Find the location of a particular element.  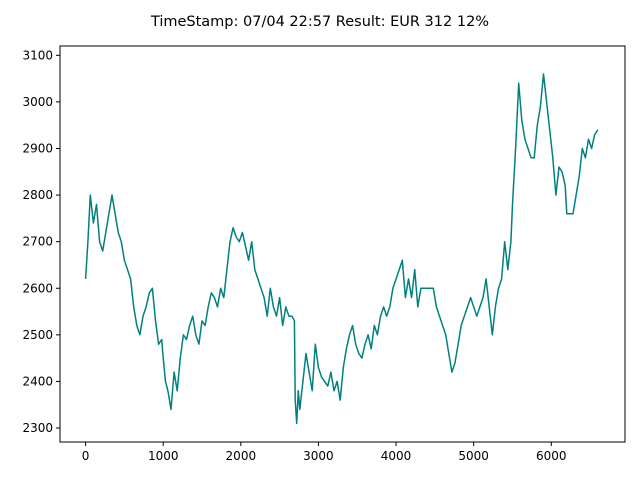

x-tick-label: 0 is located at coordinates (86, 456).